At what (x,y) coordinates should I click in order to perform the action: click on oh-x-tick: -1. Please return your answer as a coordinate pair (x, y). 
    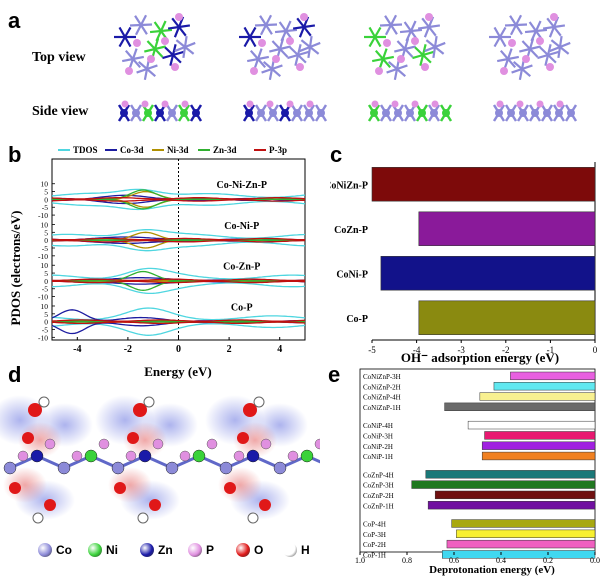
    Looking at the image, I should click on (551, 350).